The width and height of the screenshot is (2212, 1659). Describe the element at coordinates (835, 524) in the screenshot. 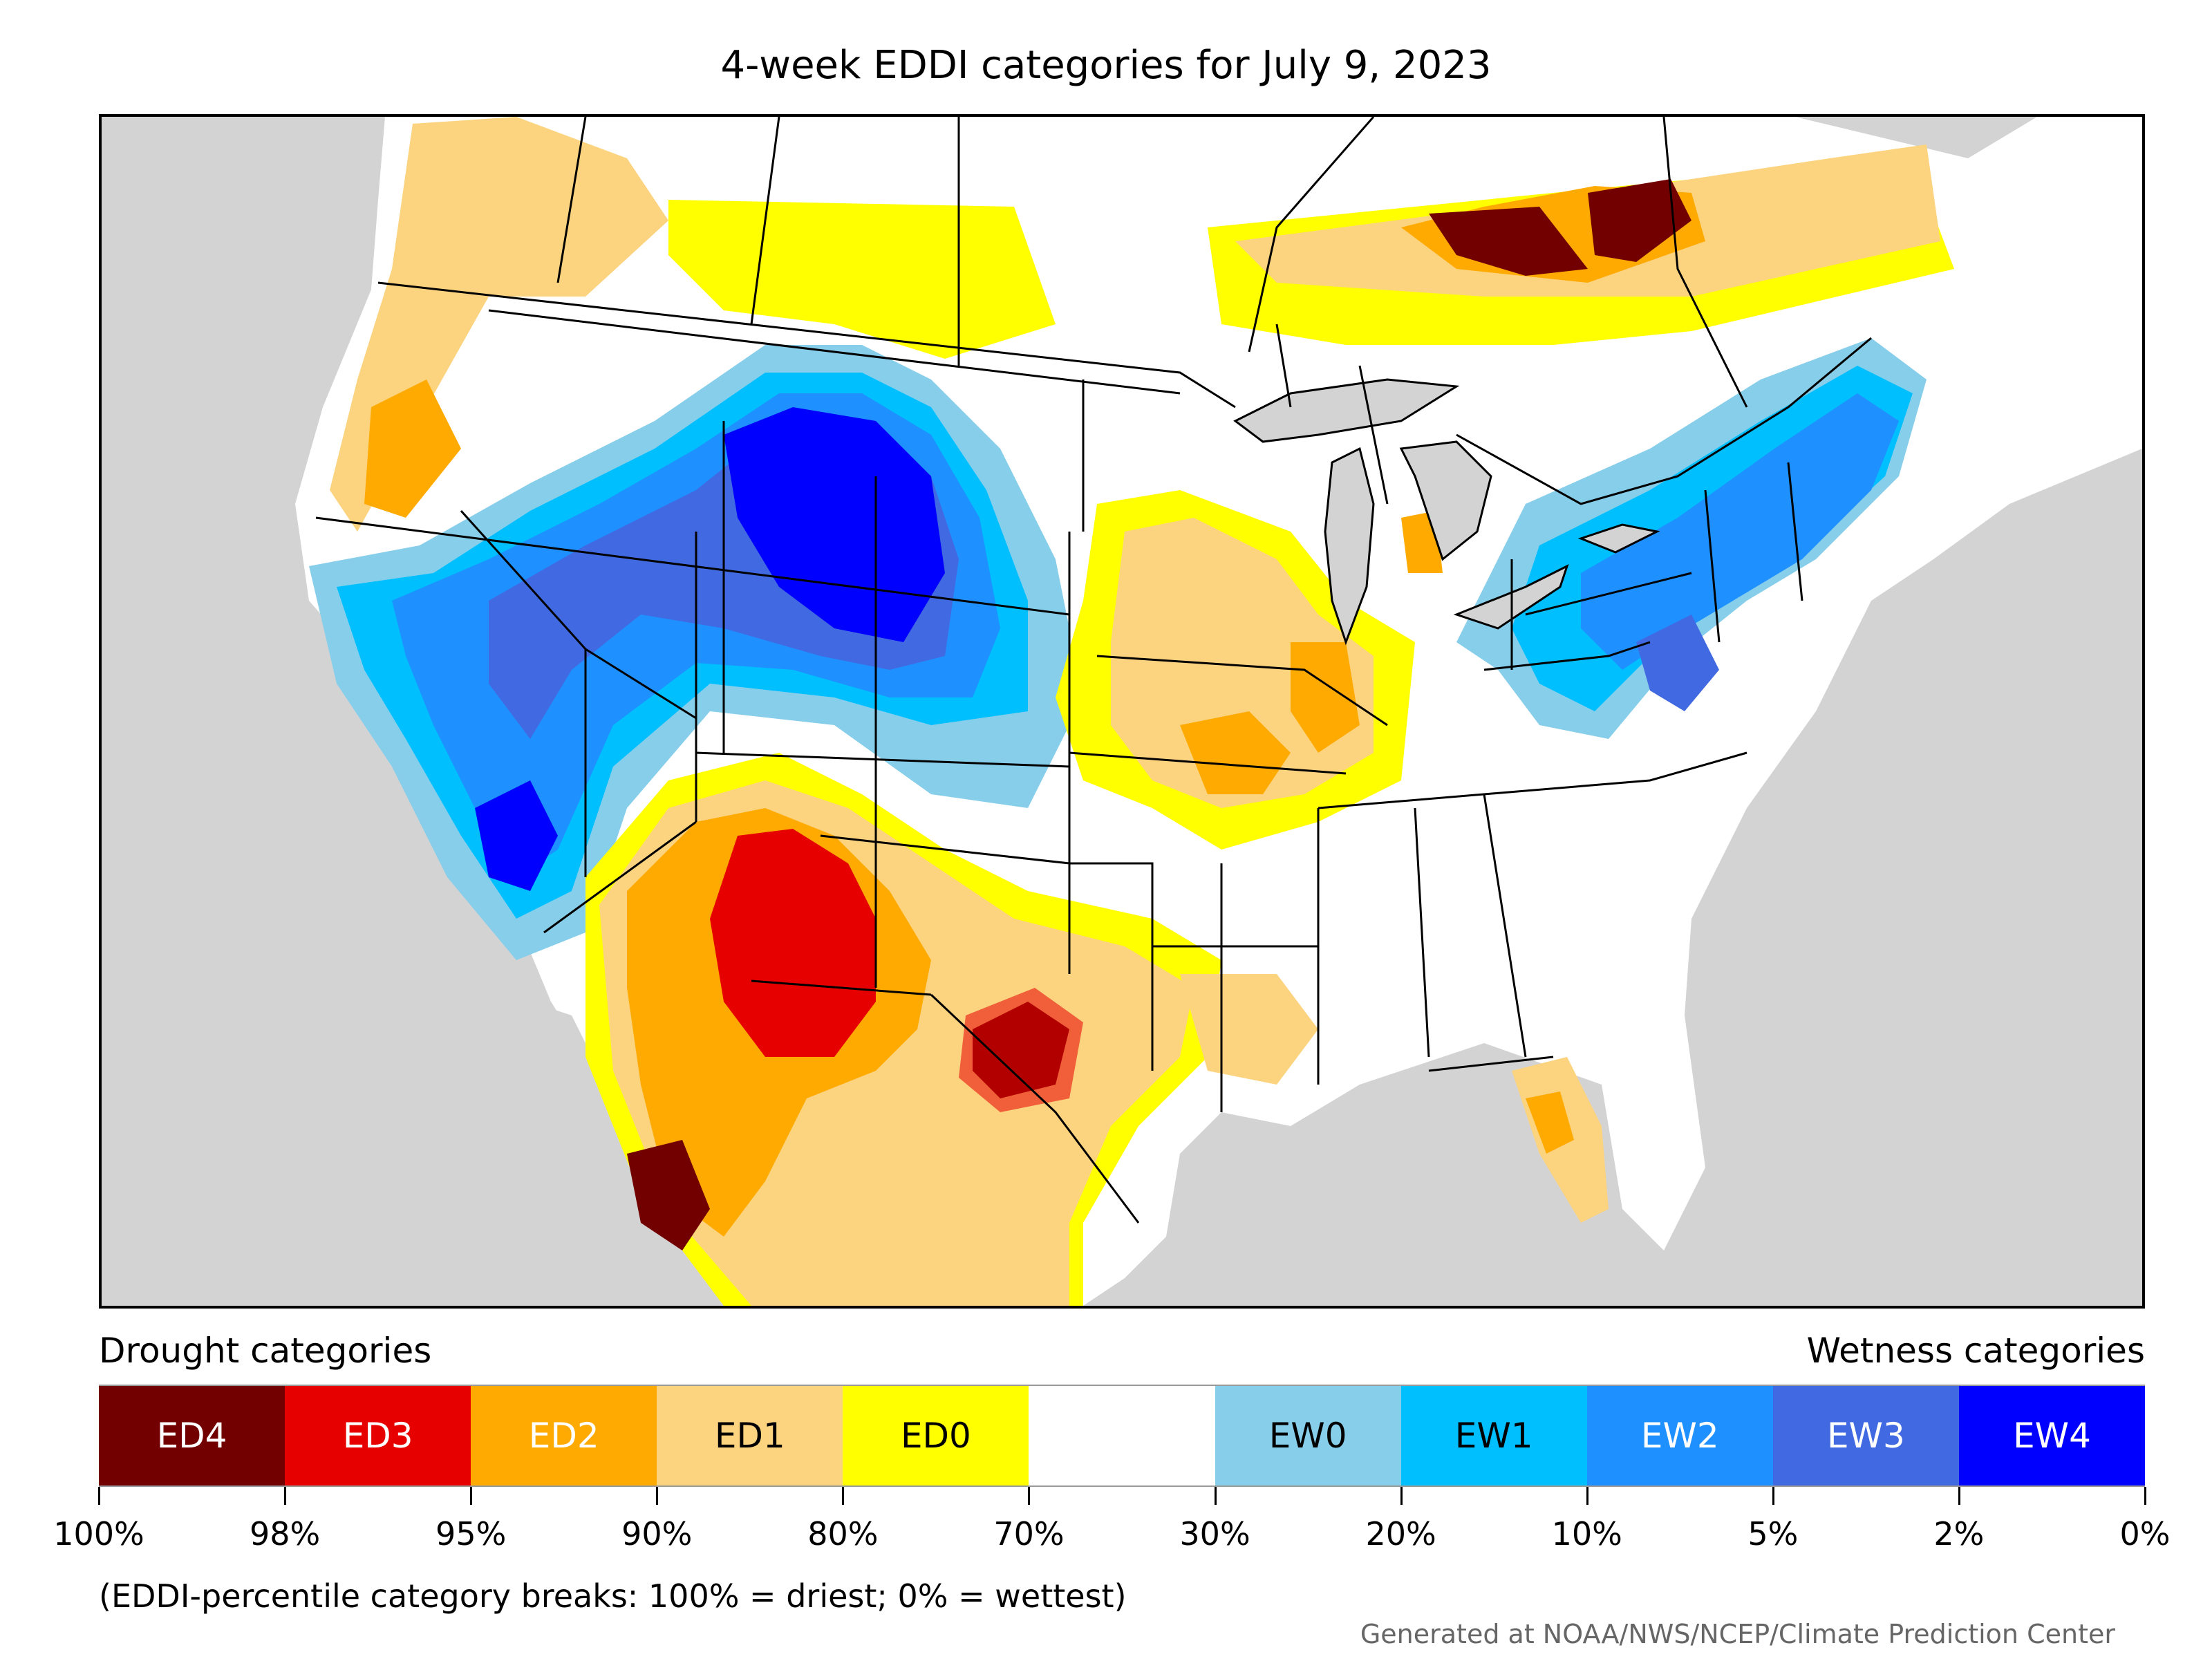

I see `region-west-ew4` at that location.